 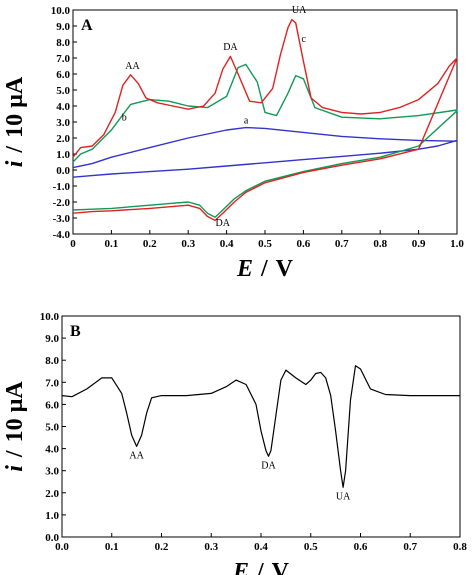 What do you see at coordinates (124, 117) in the screenshot?
I see `series-label-b: b` at bounding box center [124, 117].